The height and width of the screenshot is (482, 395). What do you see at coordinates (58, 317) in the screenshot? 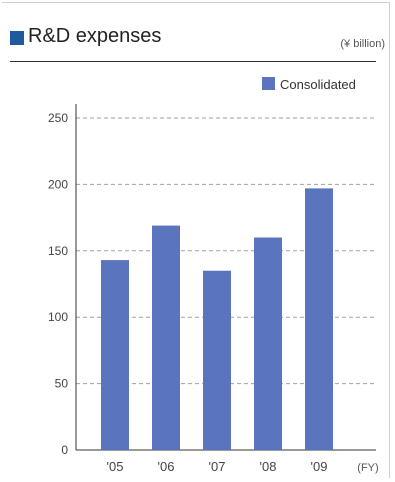
I see `y-tick-label: 100` at bounding box center [58, 317].